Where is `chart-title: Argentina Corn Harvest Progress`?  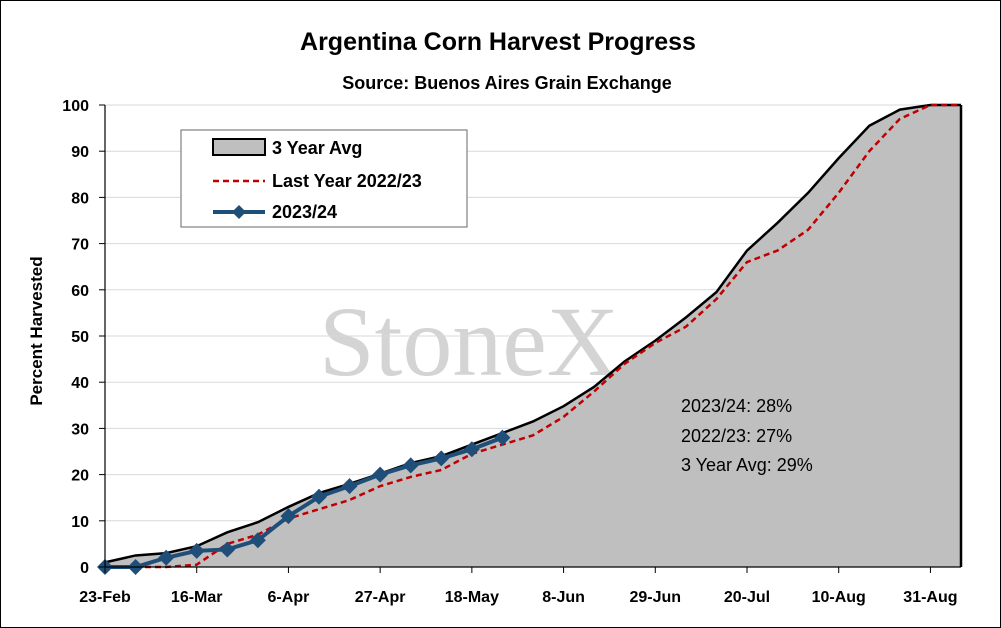
chart-title: Argentina Corn Harvest Progress is located at coordinates (498, 42).